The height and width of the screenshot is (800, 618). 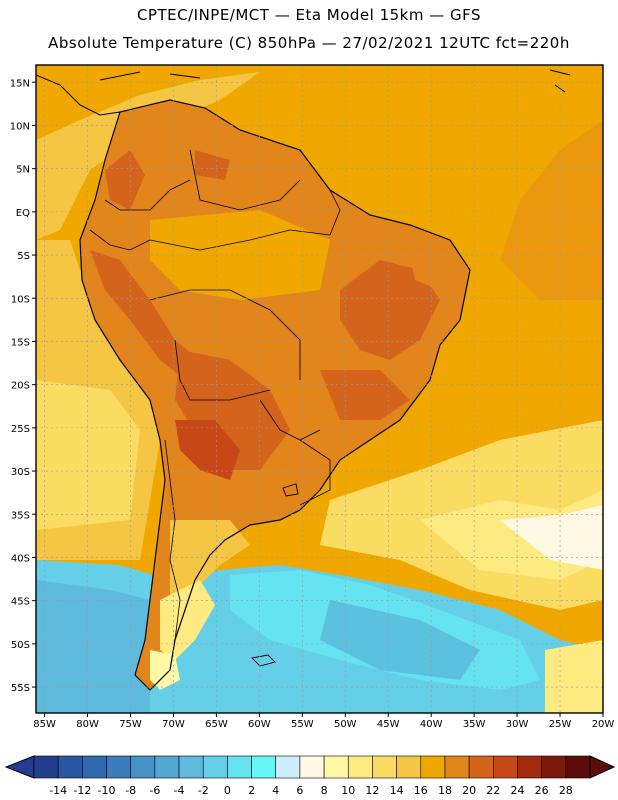 I want to click on field-cold-sw, so click(x=93, y=646).